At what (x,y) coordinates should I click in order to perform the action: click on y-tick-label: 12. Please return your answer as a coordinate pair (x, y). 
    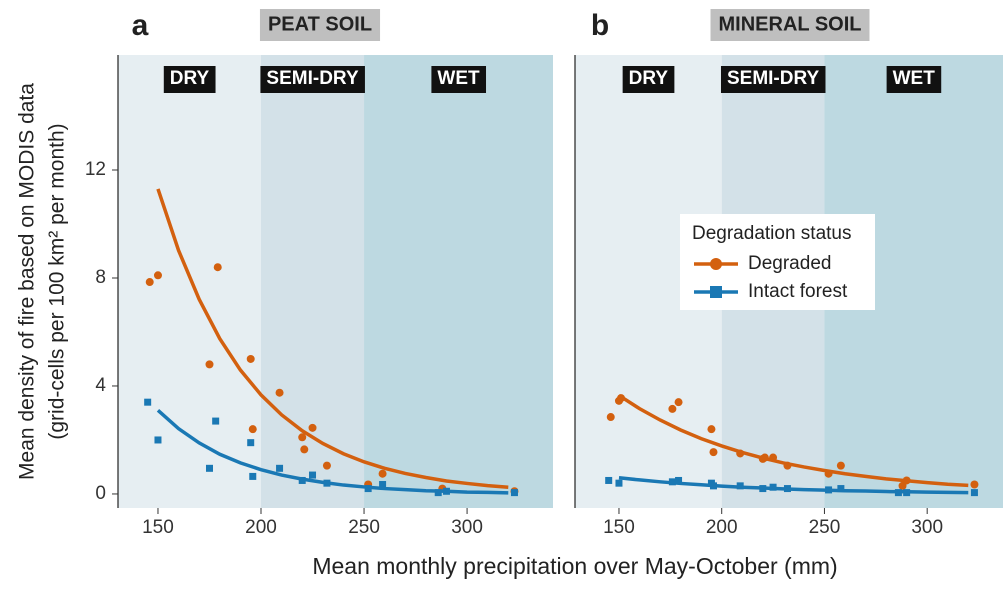
    Looking at the image, I should click on (95, 169).